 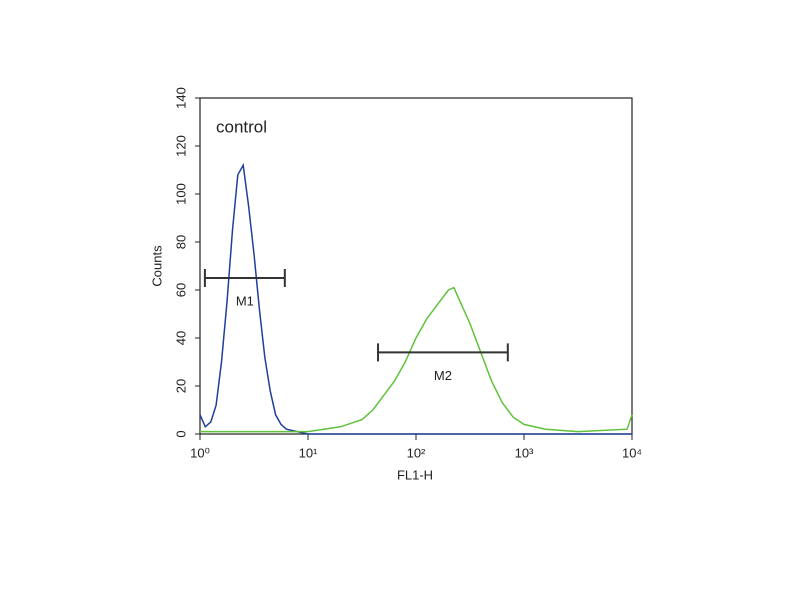 I want to click on x-tick-label: 10⁴, so click(x=632, y=452).